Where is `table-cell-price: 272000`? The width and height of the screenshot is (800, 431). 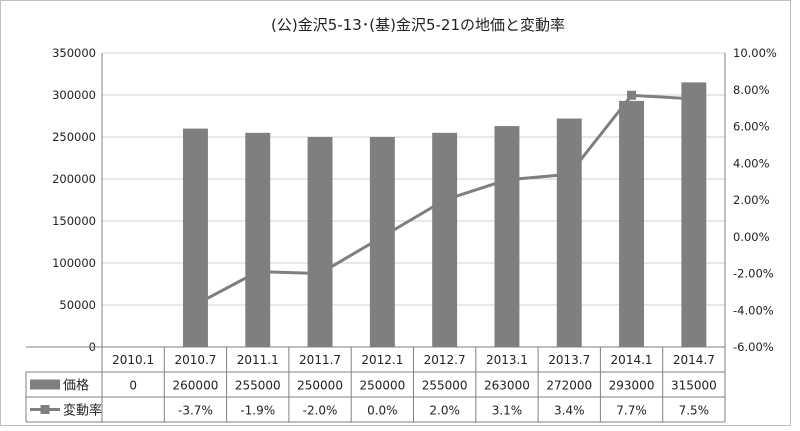 table-cell-price: 272000 is located at coordinates (569, 386).